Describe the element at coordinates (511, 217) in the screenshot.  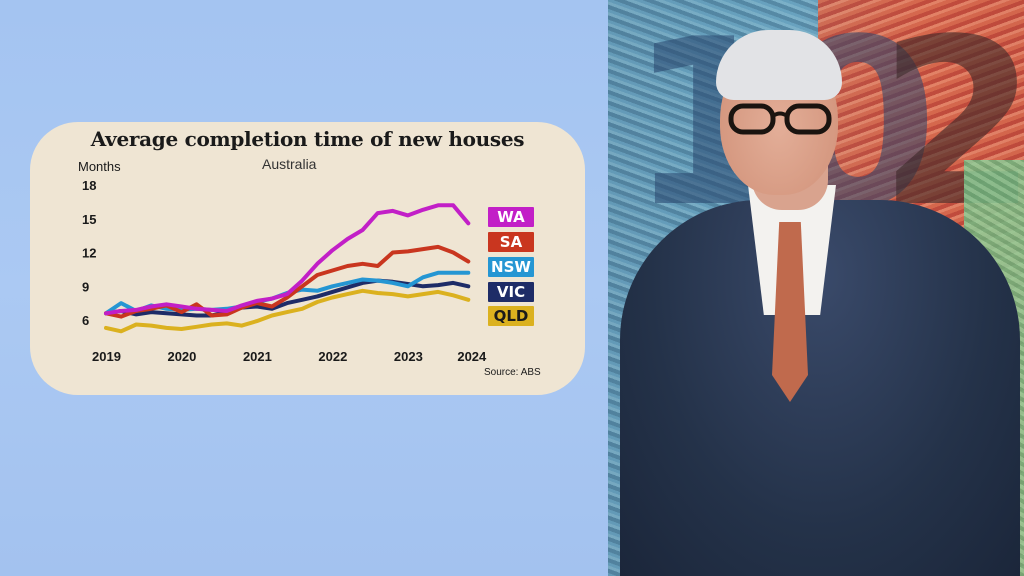
I see `legend-badge-wa: WA` at that location.